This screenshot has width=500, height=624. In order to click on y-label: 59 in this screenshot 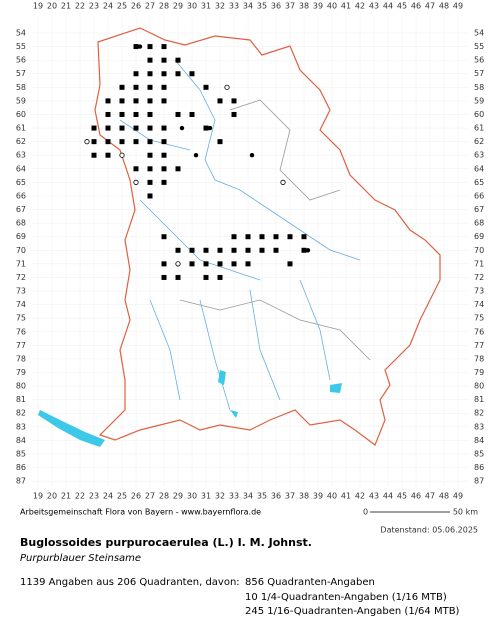, I will do `click(21, 100)`.